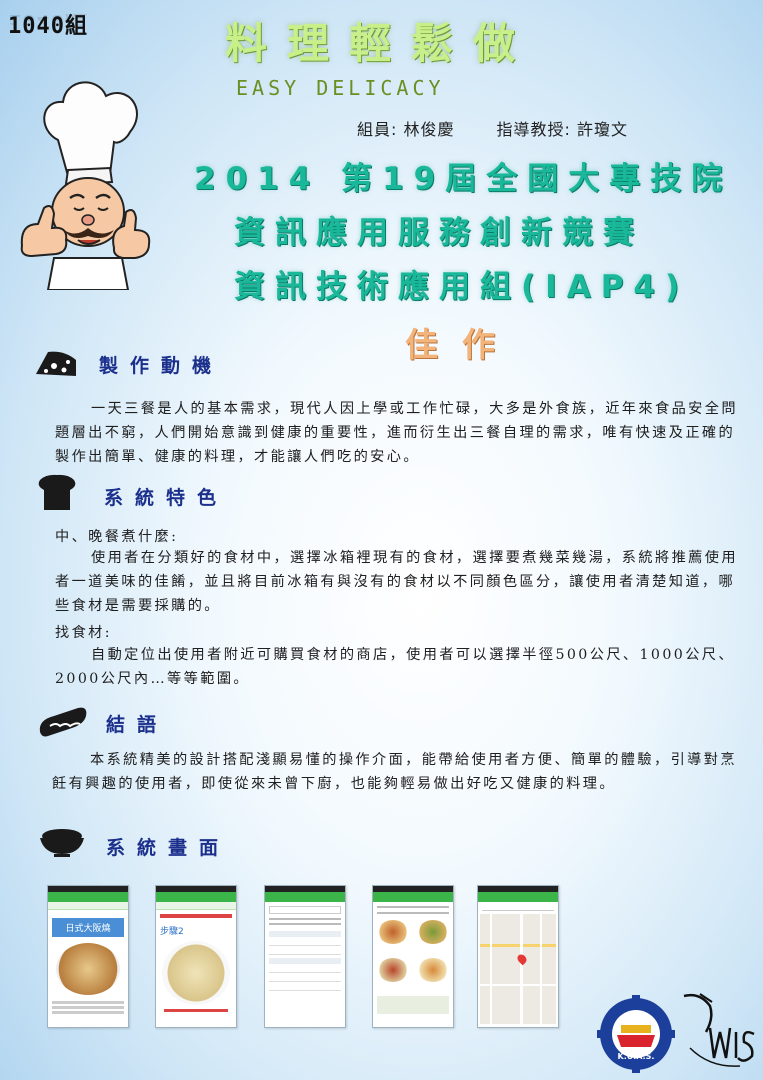 The image size is (763, 1080). What do you see at coordinates (88, 927) in the screenshot?
I see `screenshot-recipe-title: 日式大阪燒` at bounding box center [88, 927].